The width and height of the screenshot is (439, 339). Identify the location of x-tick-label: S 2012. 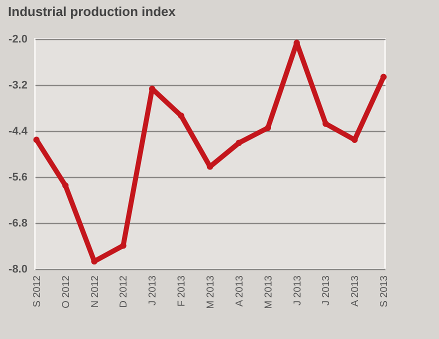
(37, 291).